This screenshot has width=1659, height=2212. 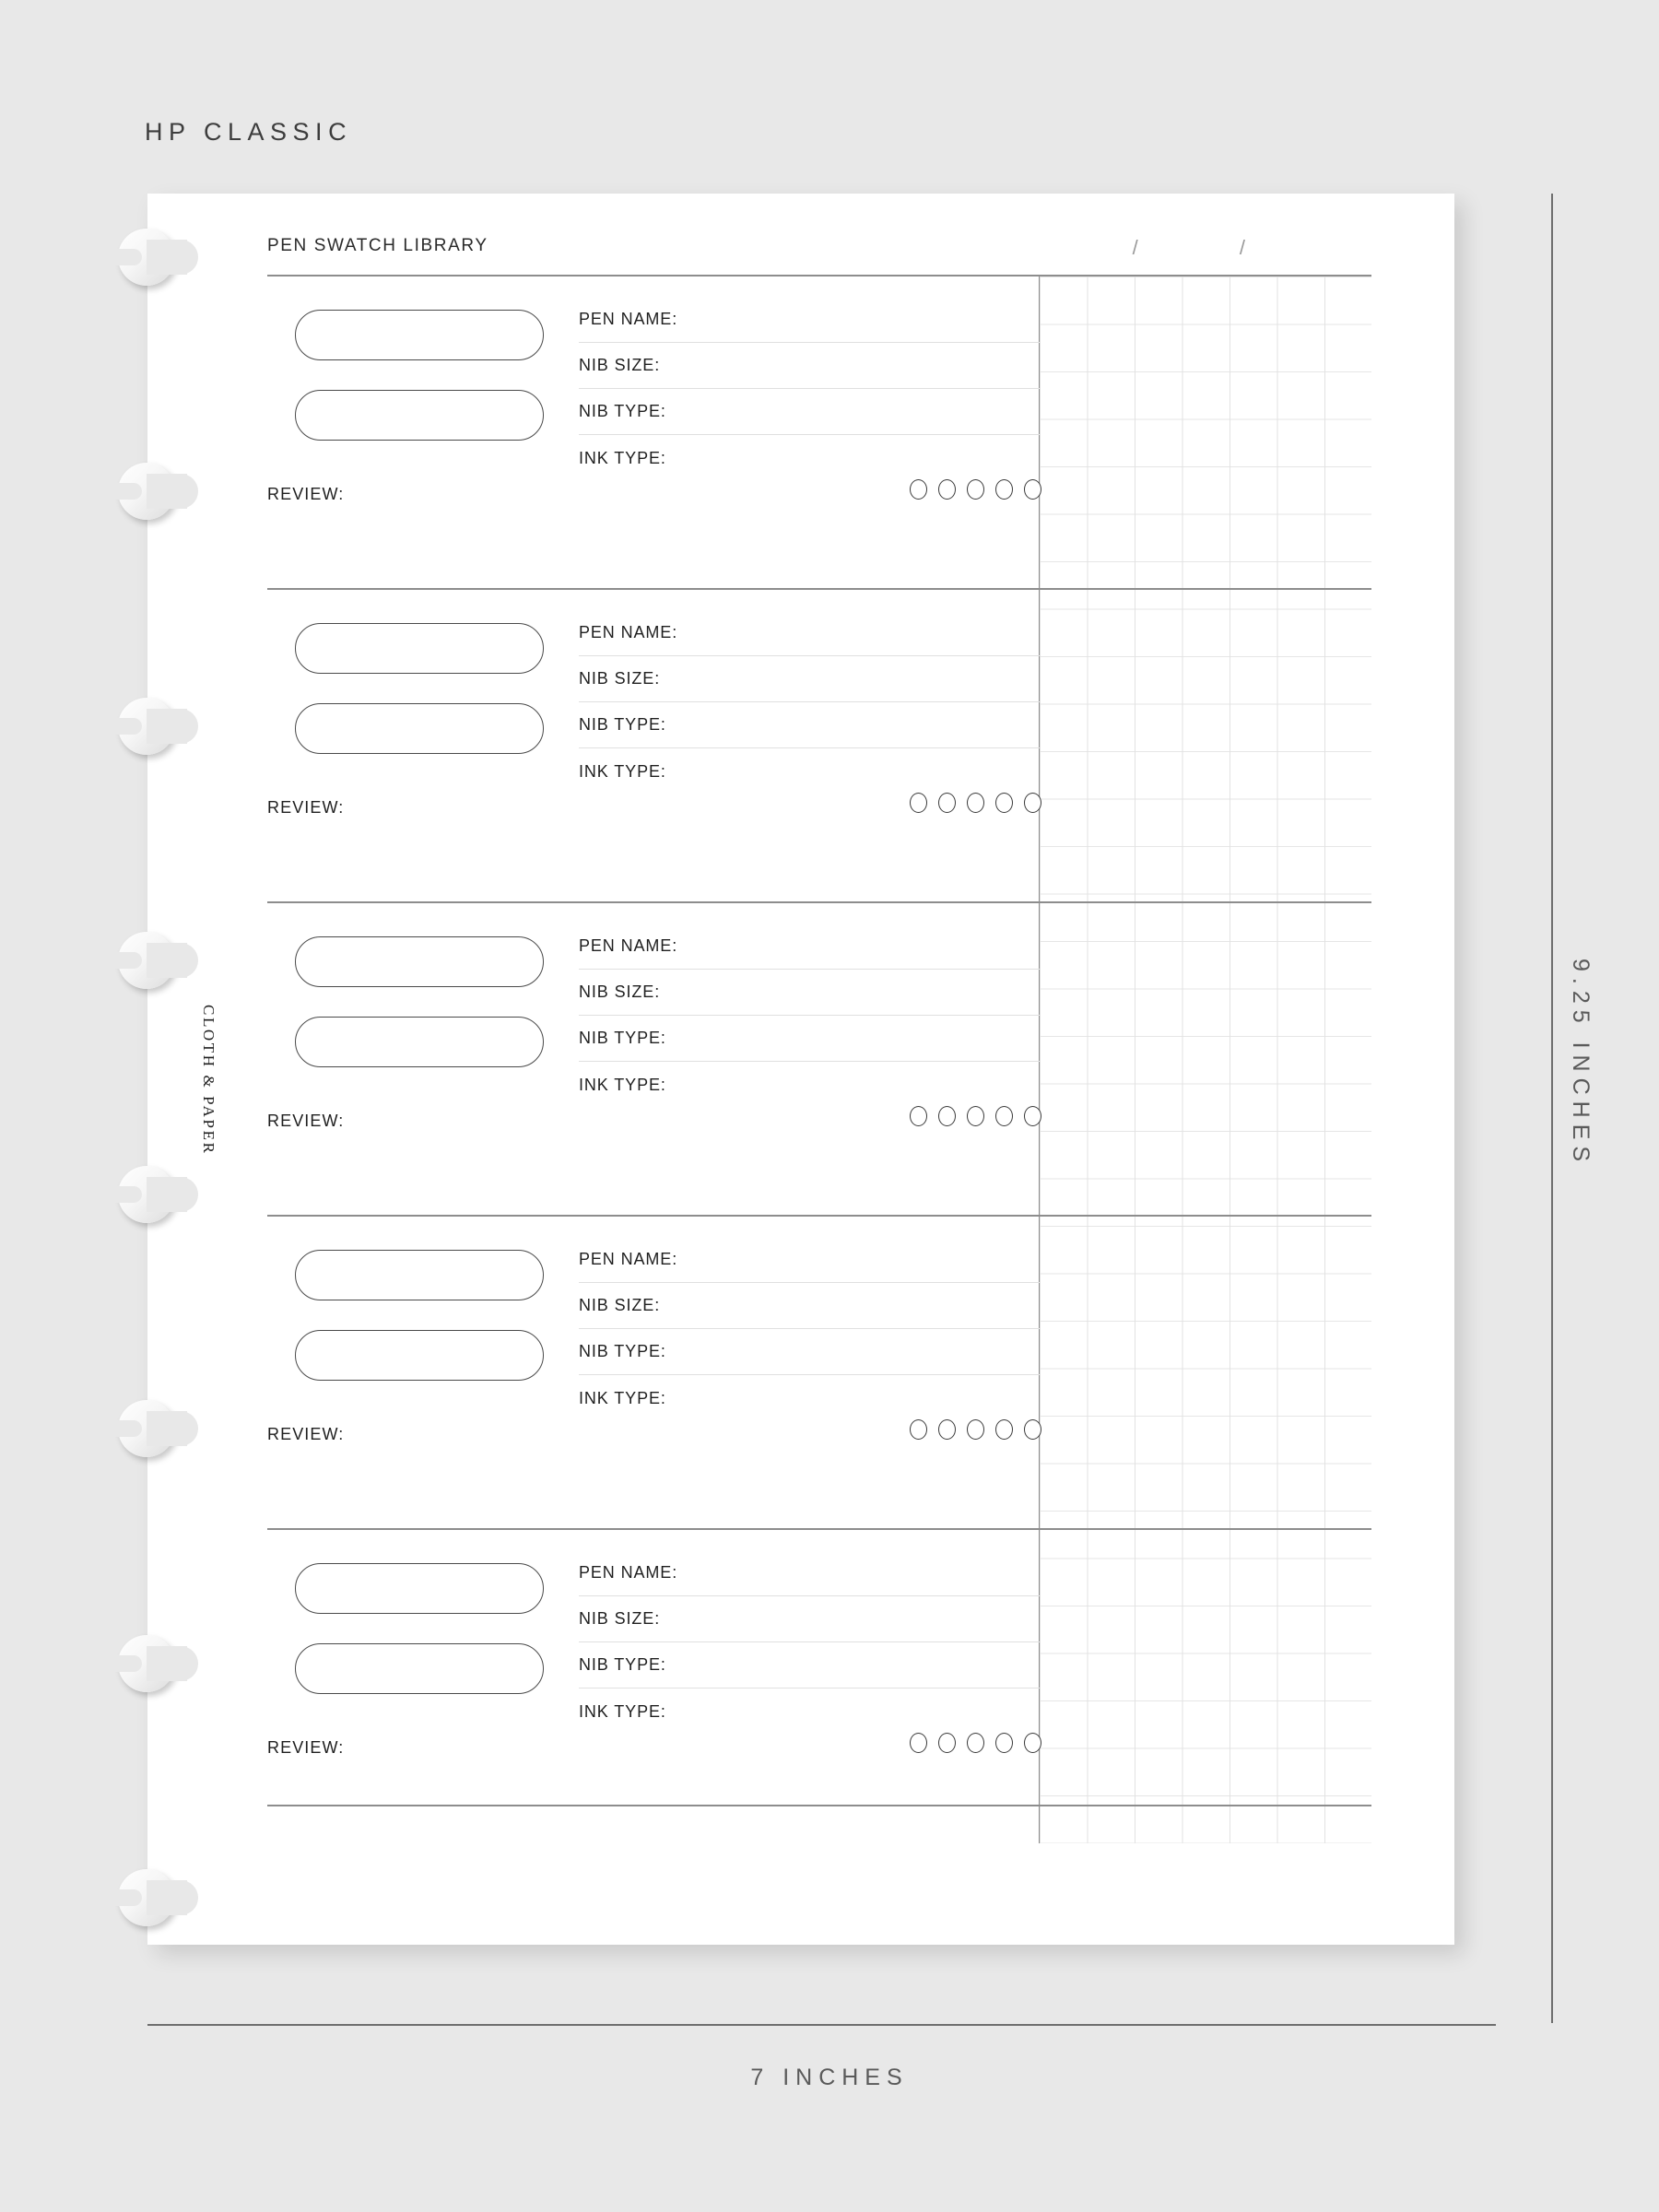 What do you see at coordinates (829, 2077) in the screenshot?
I see `width-measurement-label: 7 INCHES` at bounding box center [829, 2077].